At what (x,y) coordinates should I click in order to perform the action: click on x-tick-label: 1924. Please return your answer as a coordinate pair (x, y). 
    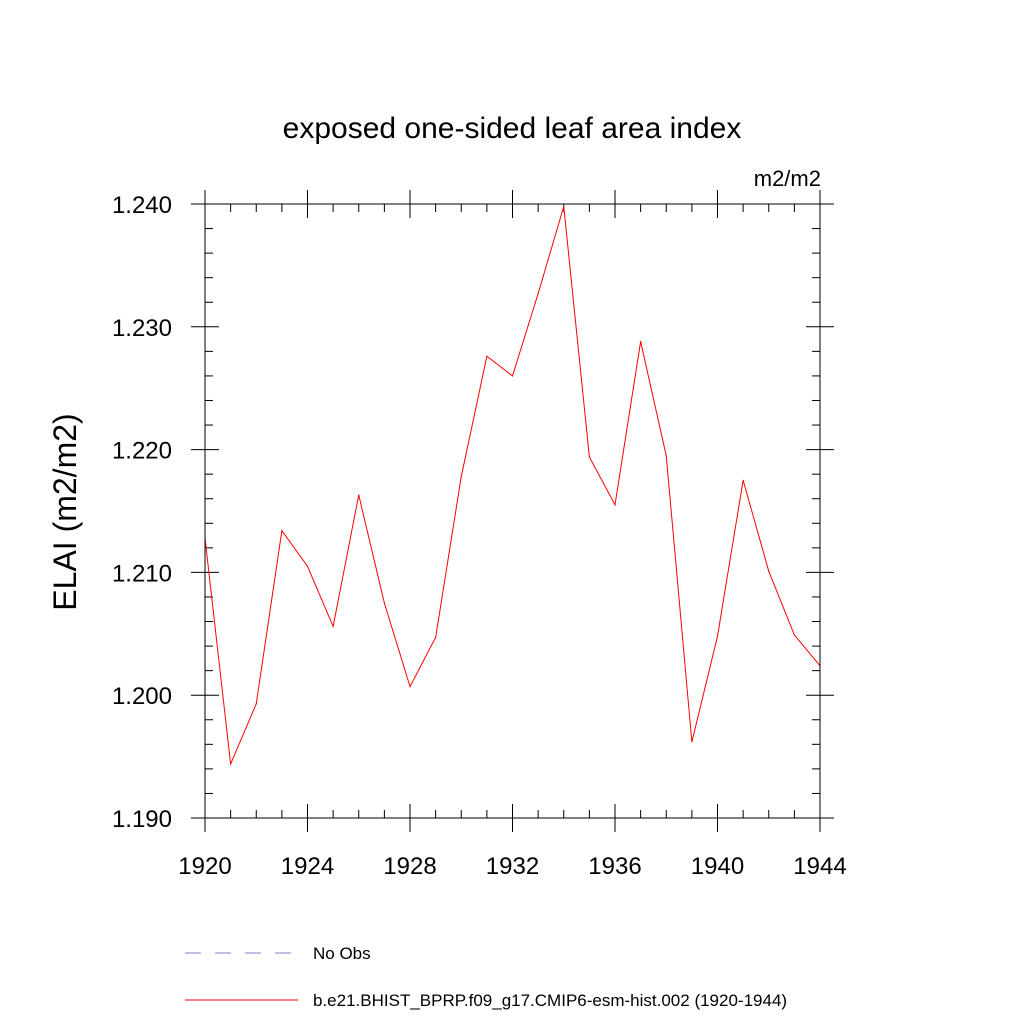
    Looking at the image, I should click on (307, 866).